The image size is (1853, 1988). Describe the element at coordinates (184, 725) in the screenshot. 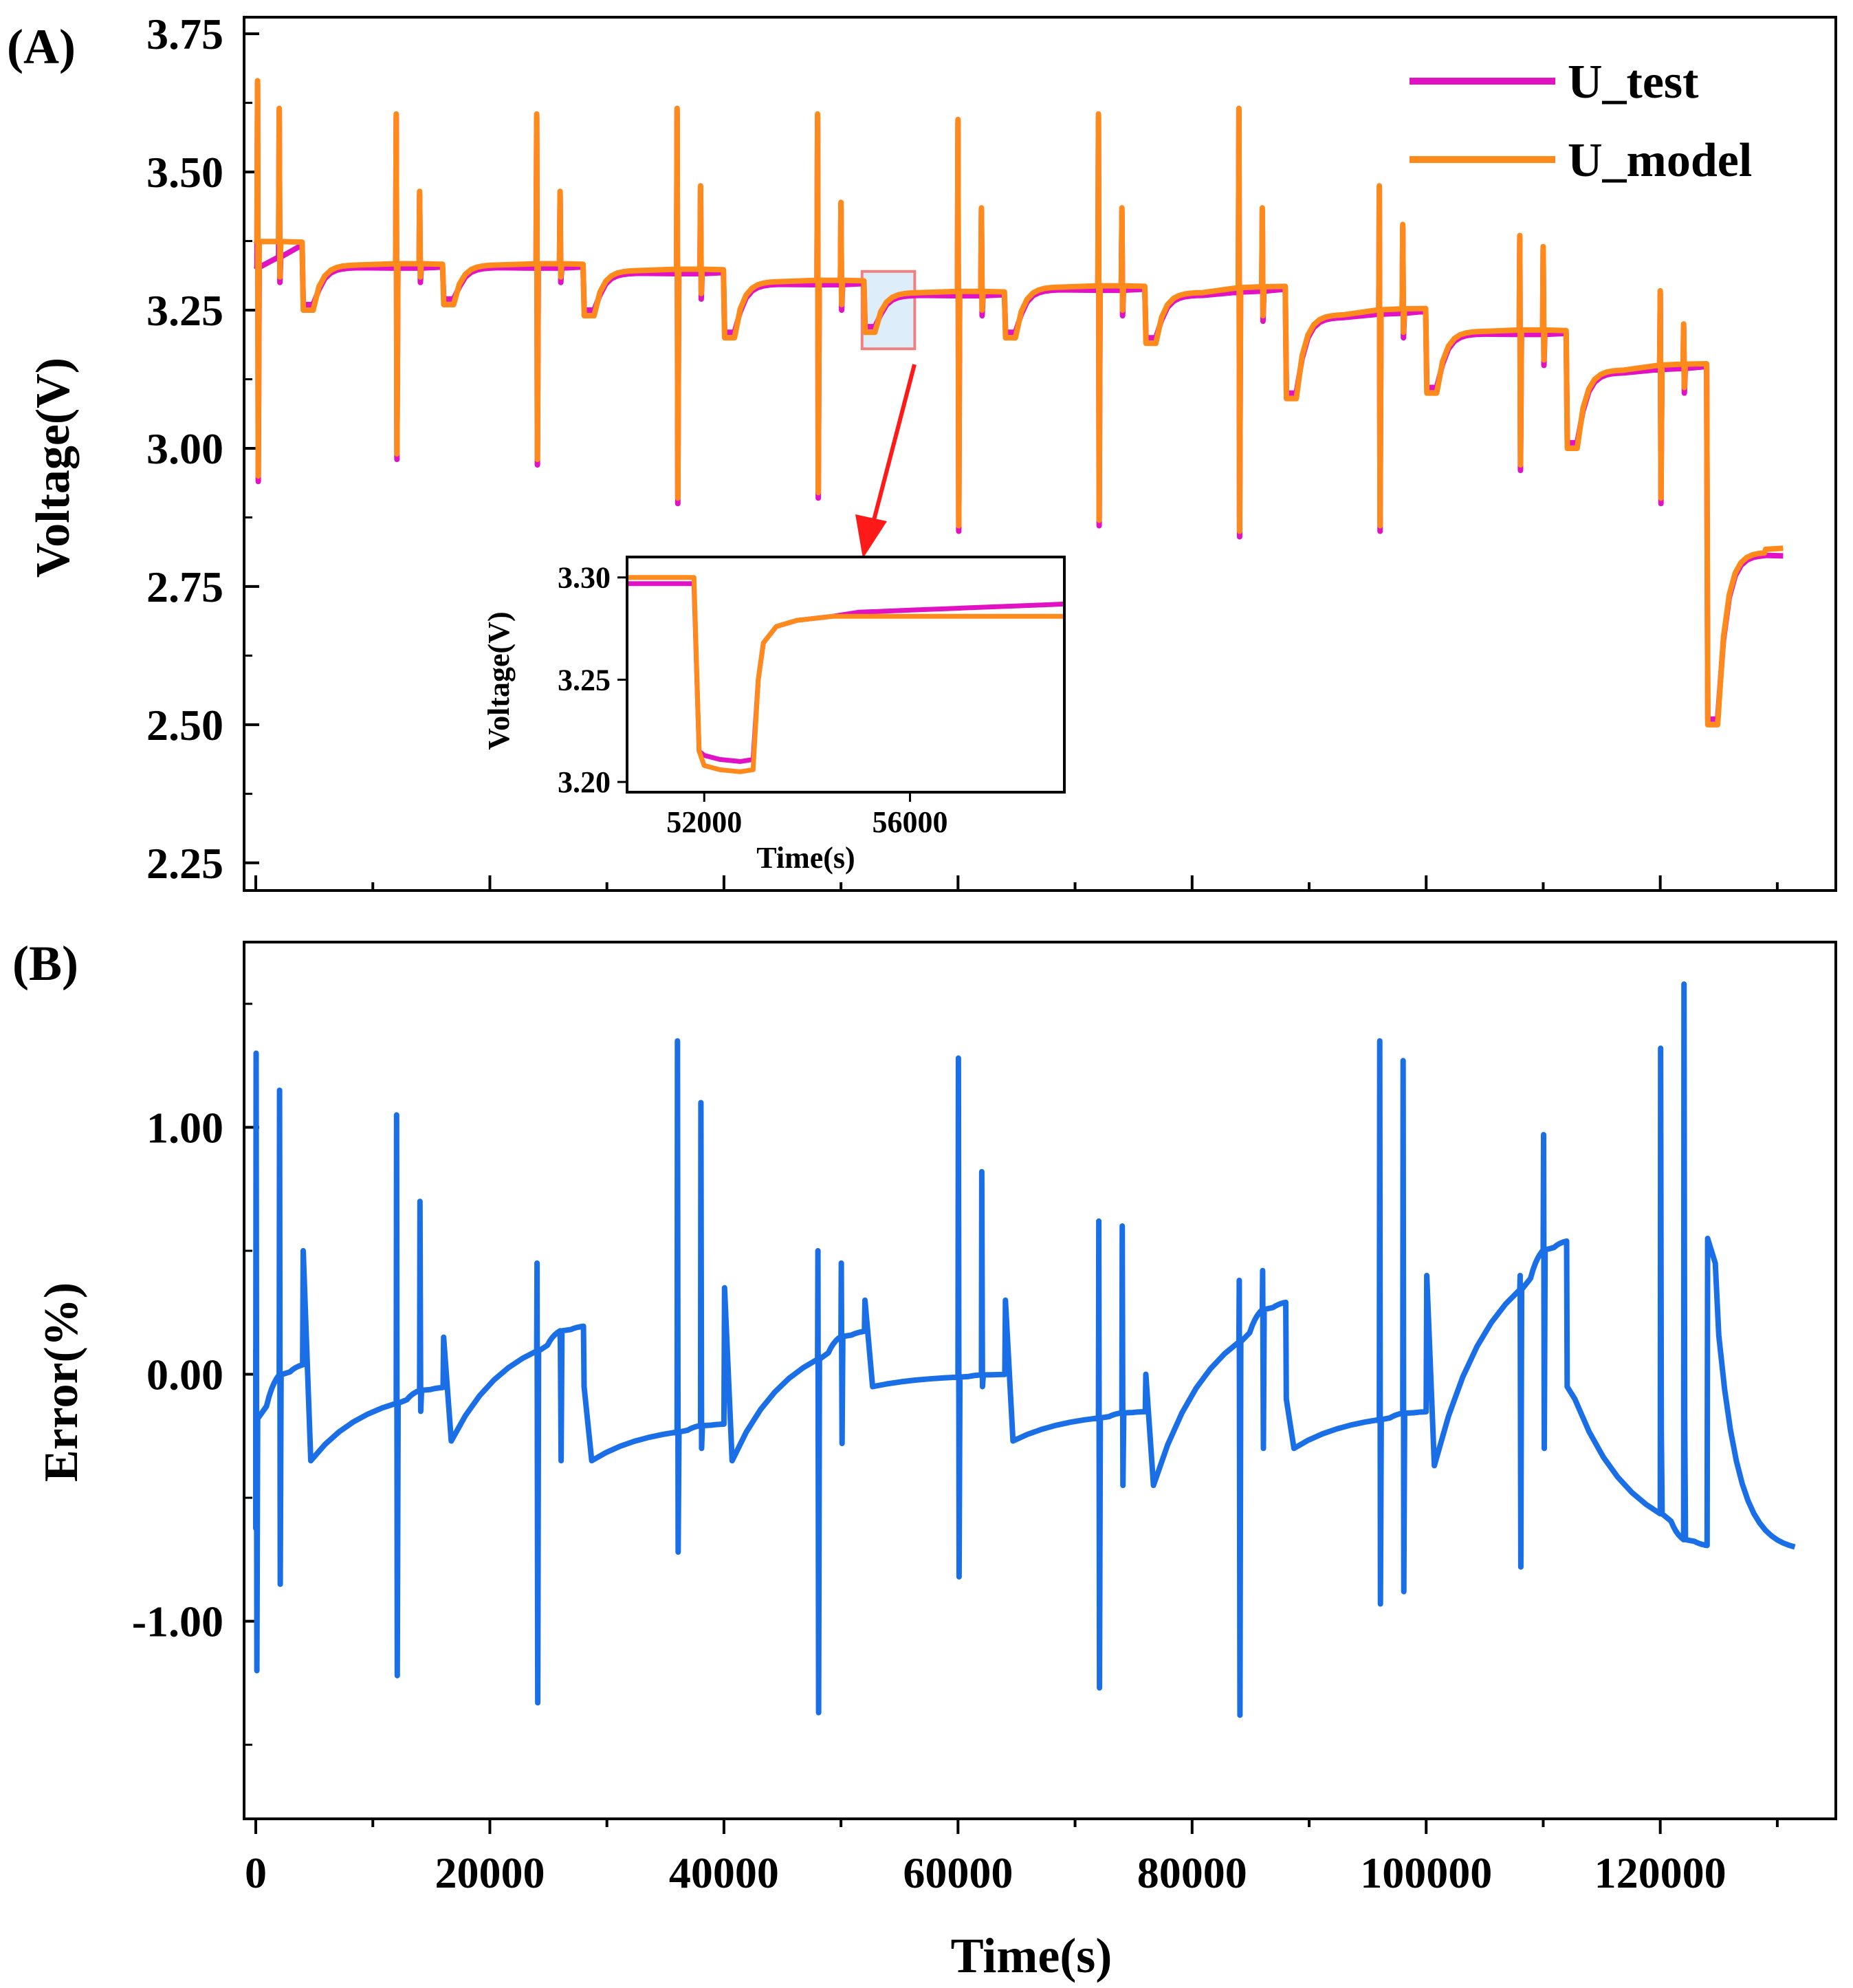

I see `y-tick-label: 2.50` at that location.